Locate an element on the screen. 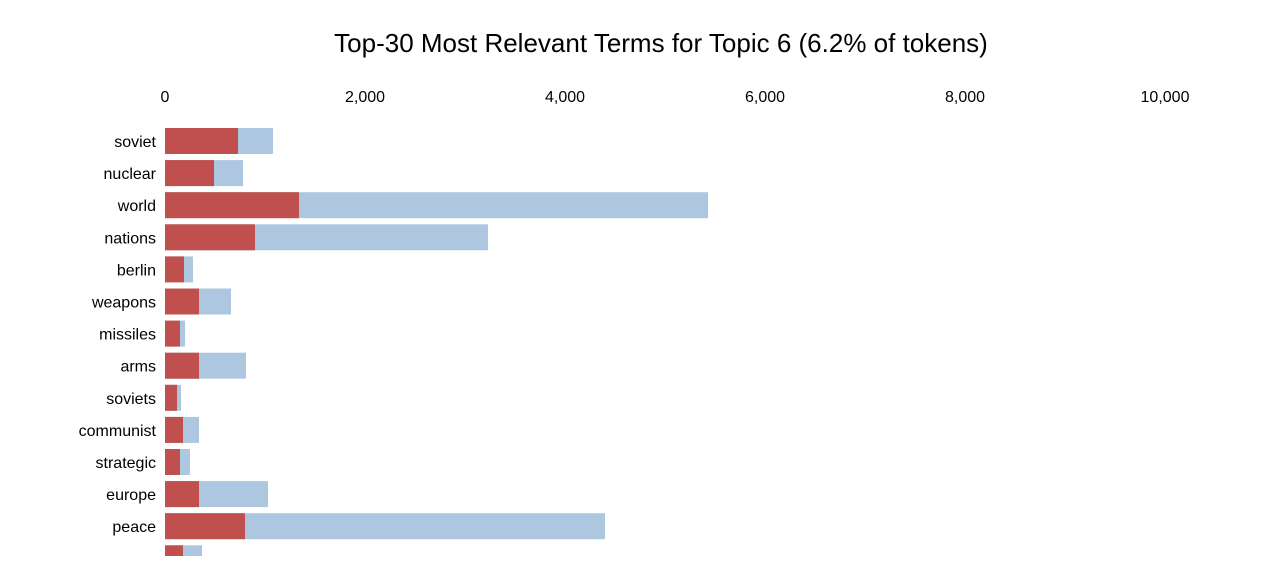 The image size is (1286, 572). term-label: nuclear is located at coordinates (130, 174).